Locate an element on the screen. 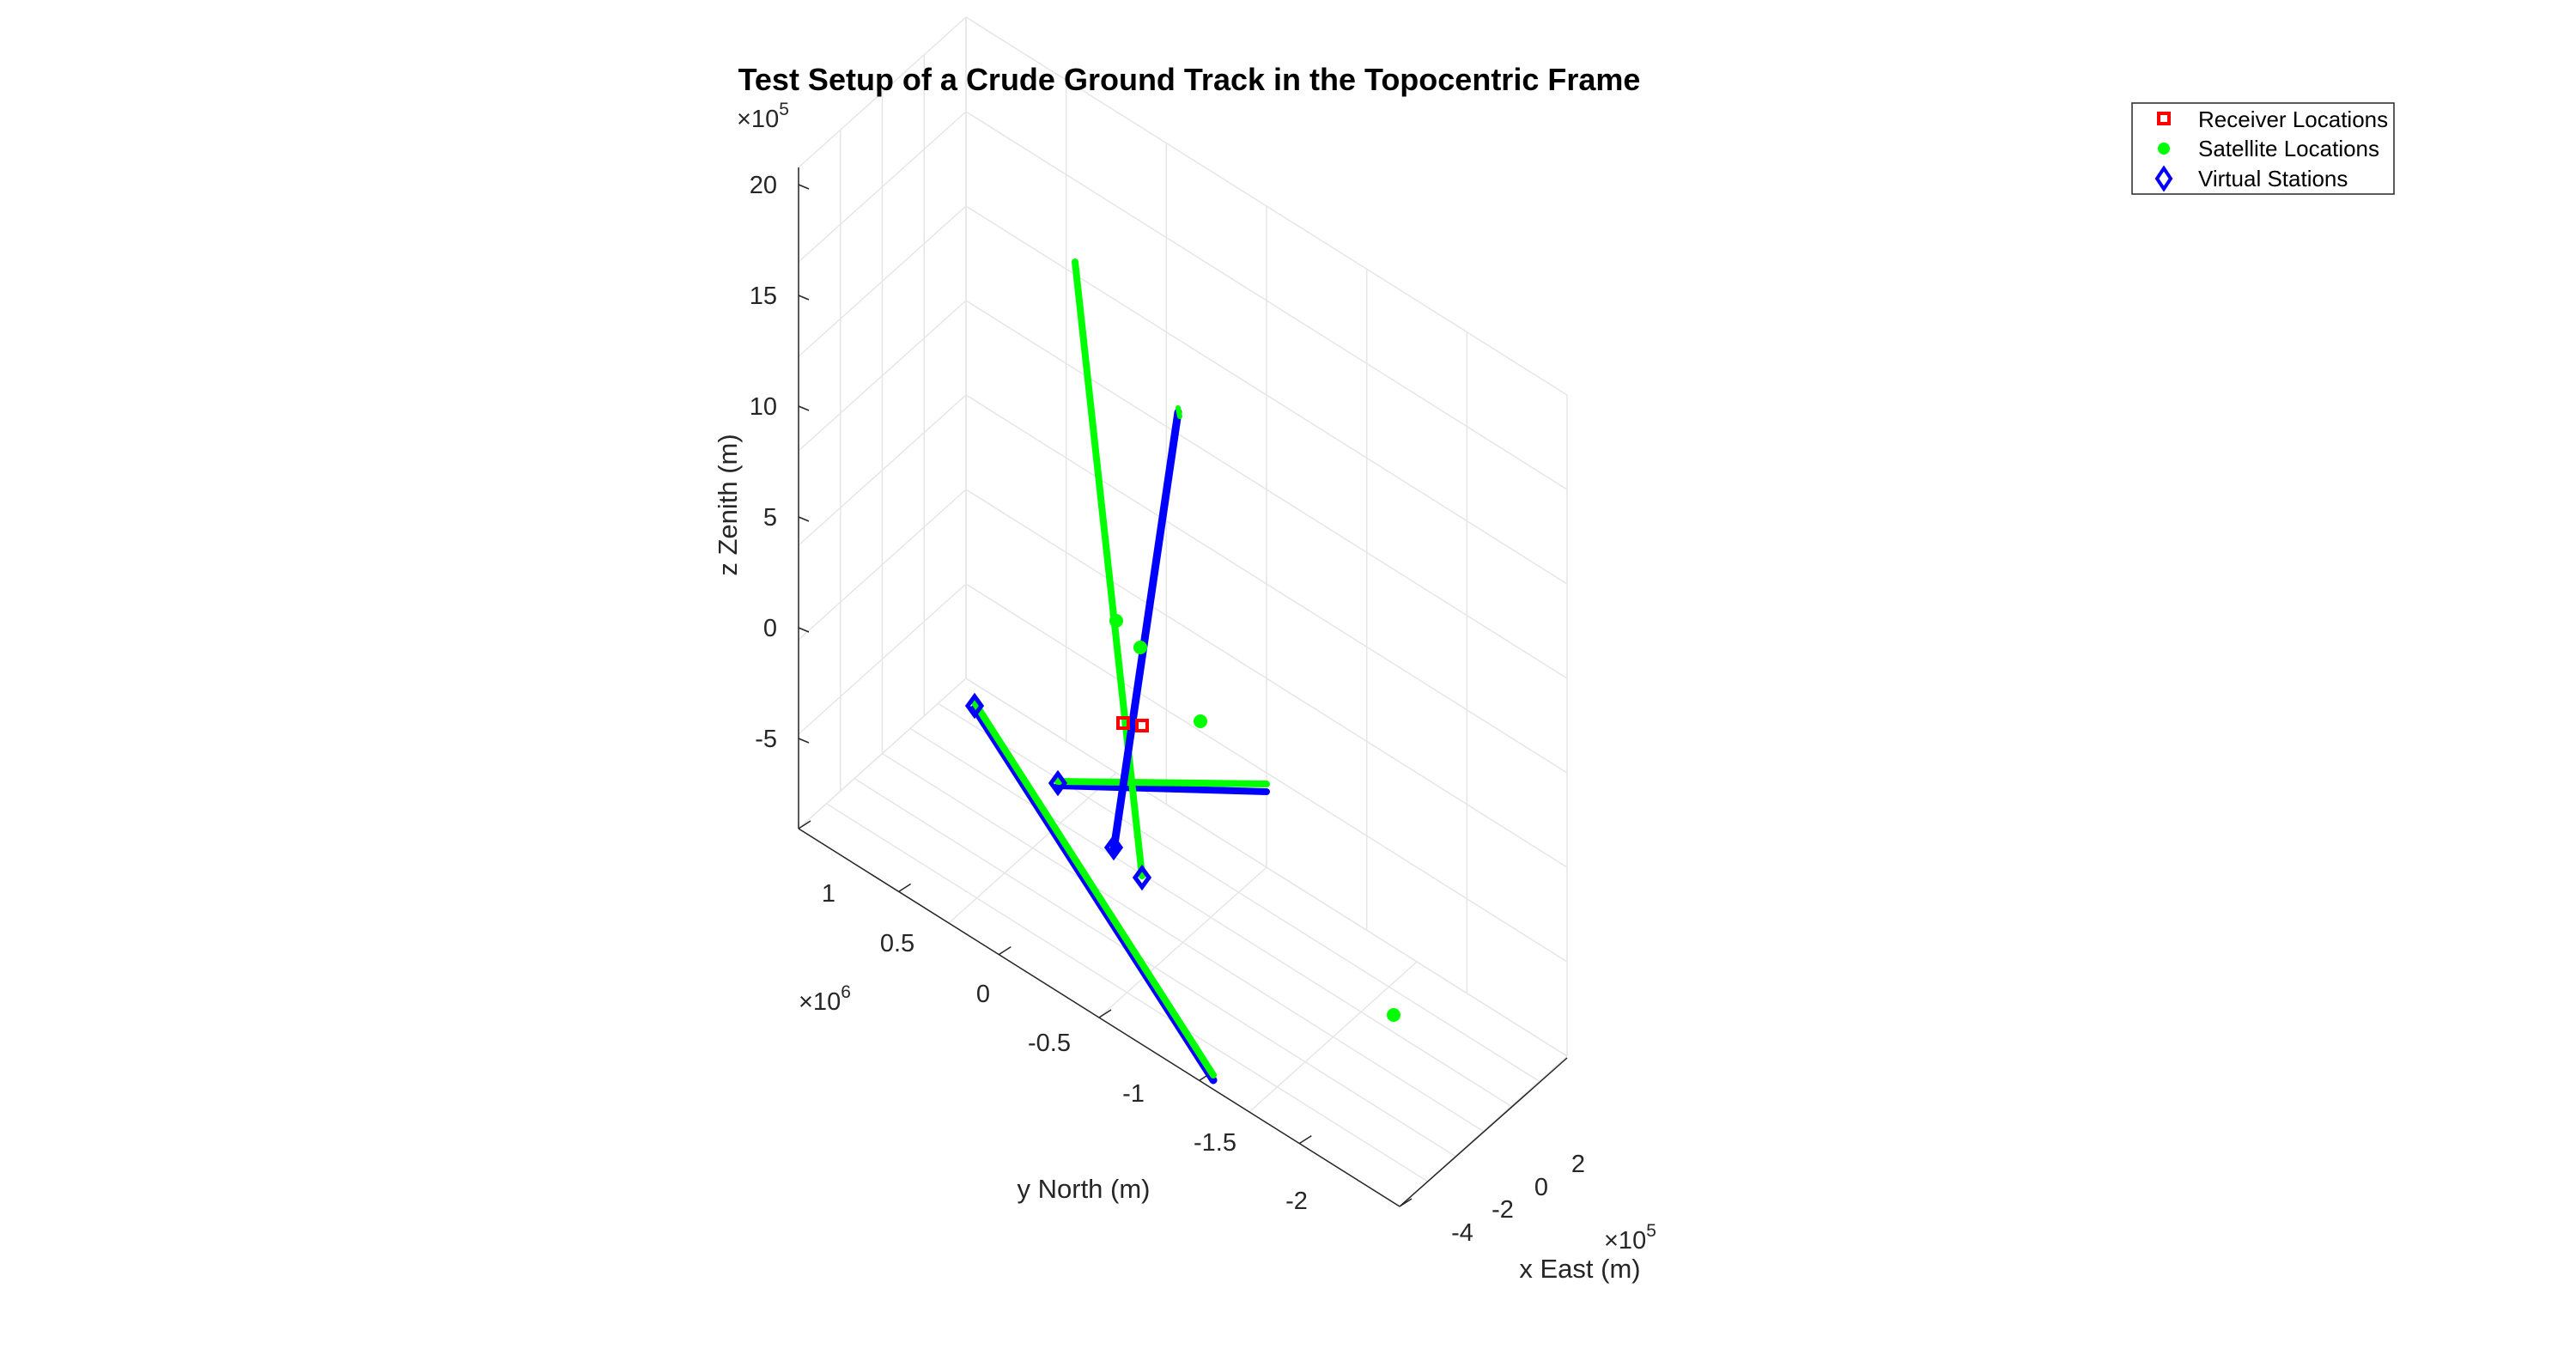 Image resolution: width=2576 pixels, height=1355 pixels. legend-entry-satellite: Satellite Locations is located at coordinates (2268, 148).